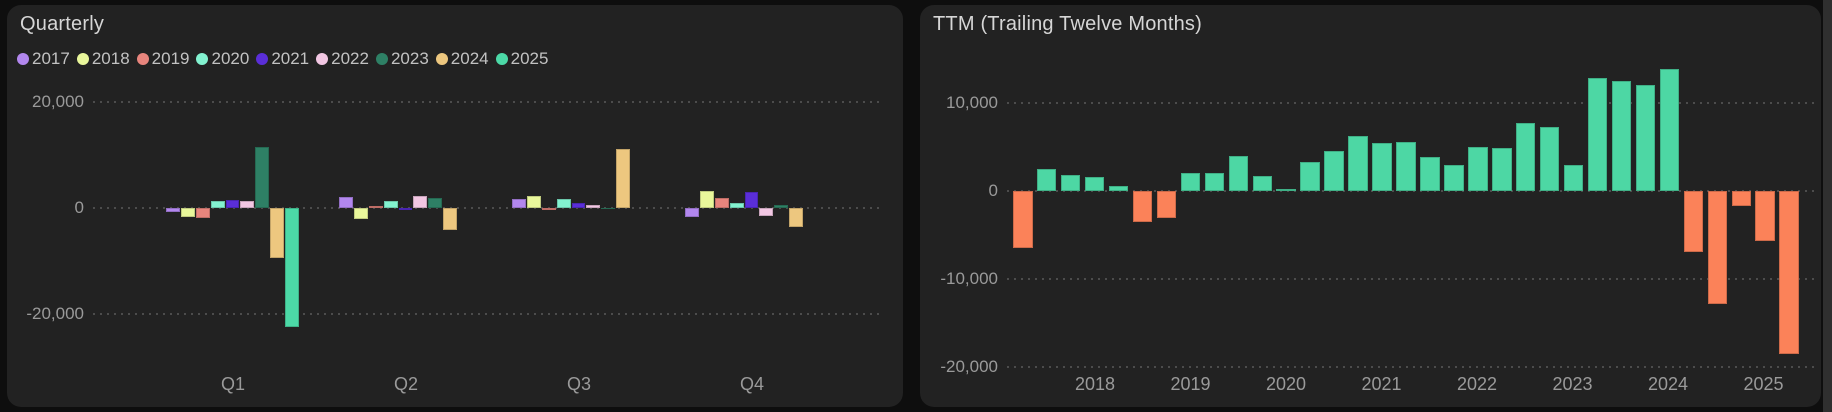 The height and width of the screenshot is (412, 1832). What do you see at coordinates (1477, 384) in the screenshot?
I see `ttm-x-axis-label-2022: 2022` at bounding box center [1477, 384].